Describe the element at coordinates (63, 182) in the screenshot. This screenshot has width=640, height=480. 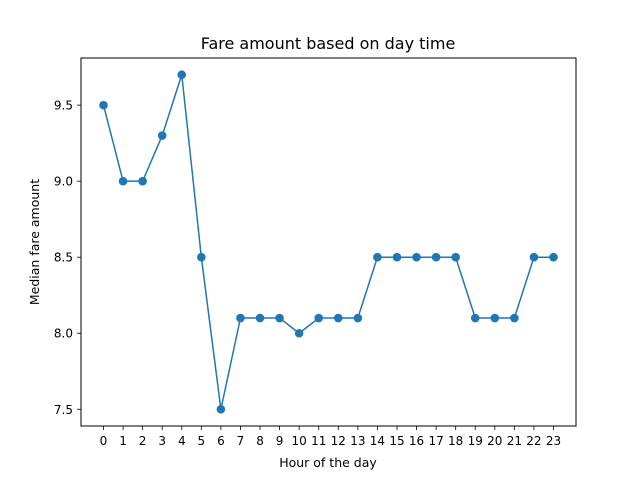
I see `y-tick-label: 9.0` at that location.